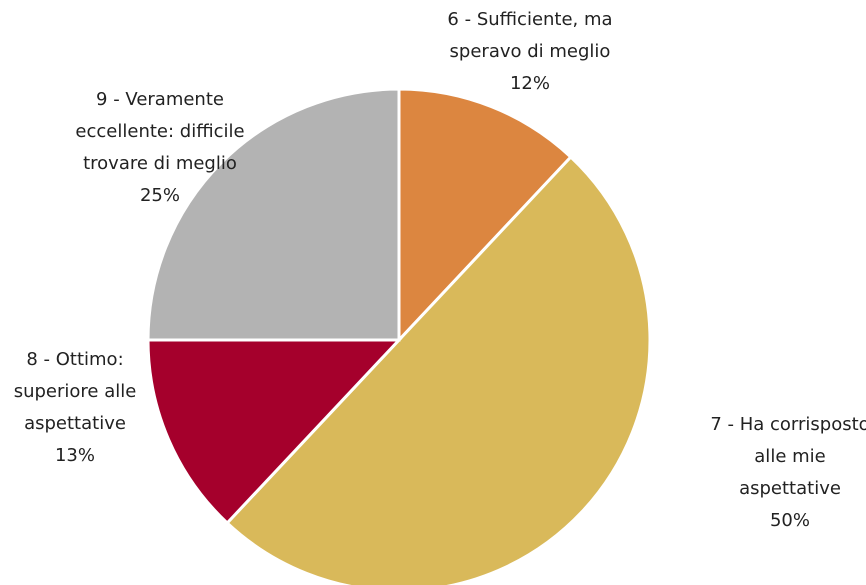 This screenshot has height=585, width=866. What do you see at coordinates (529, 83) in the screenshot?
I see `value-label: 12%` at bounding box center [529, 83].